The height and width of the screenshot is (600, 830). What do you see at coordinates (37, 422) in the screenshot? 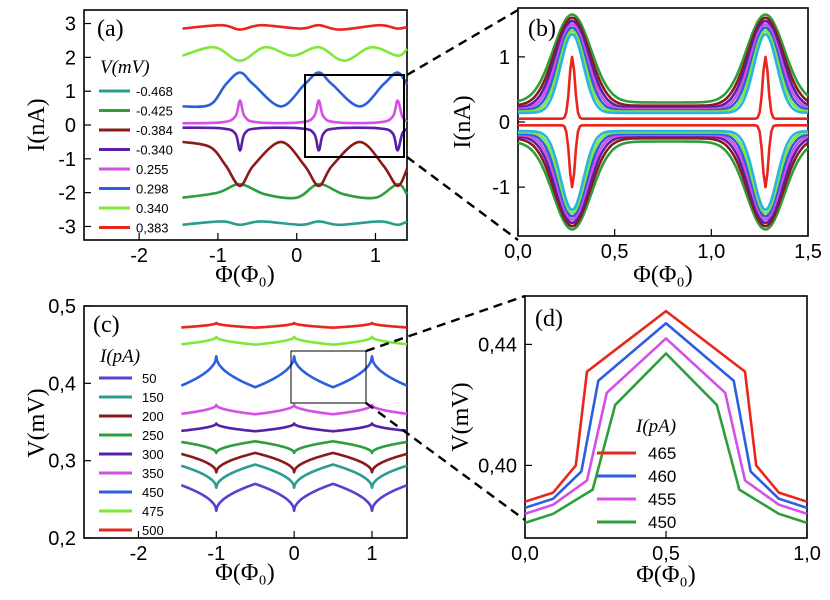
I see `ylabel-c: V(mV)` at bounding box center [37, 422].